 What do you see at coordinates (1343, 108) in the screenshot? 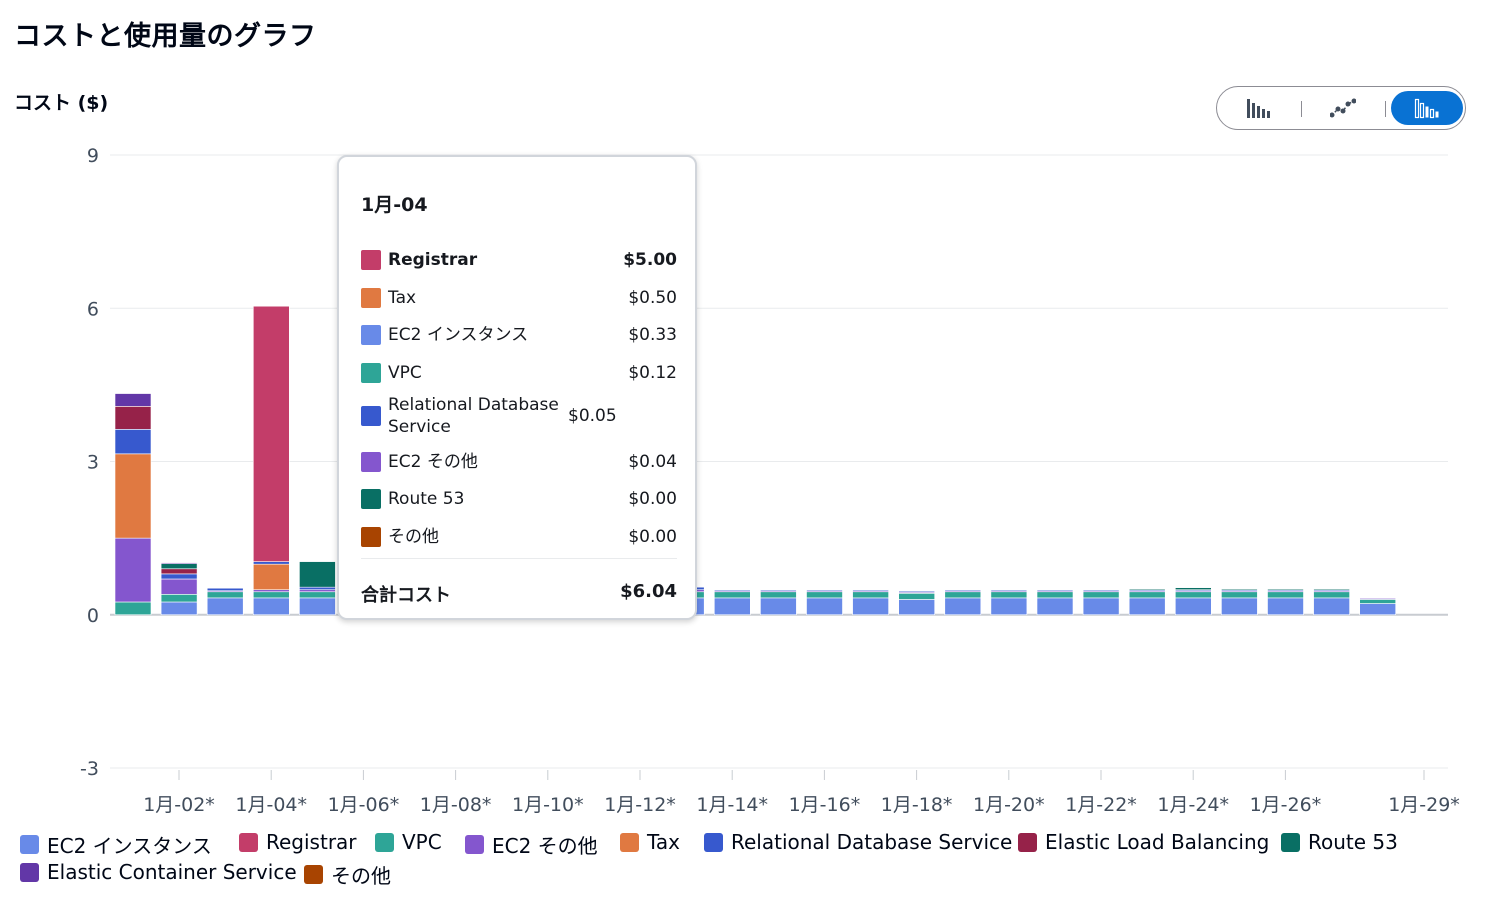
I see `line-chart-button` at bounding box center [1343, 108].